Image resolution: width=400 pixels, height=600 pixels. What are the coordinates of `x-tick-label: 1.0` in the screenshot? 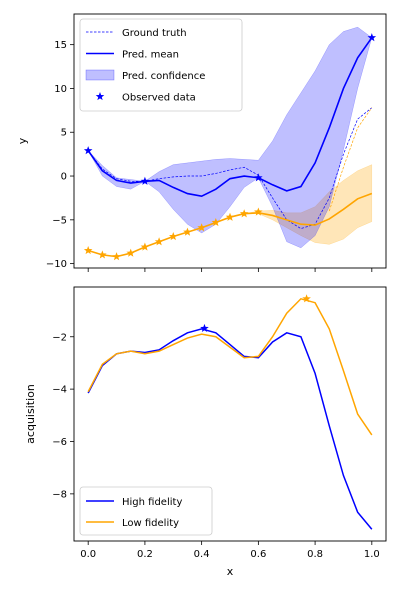 It's located at (372, 554).